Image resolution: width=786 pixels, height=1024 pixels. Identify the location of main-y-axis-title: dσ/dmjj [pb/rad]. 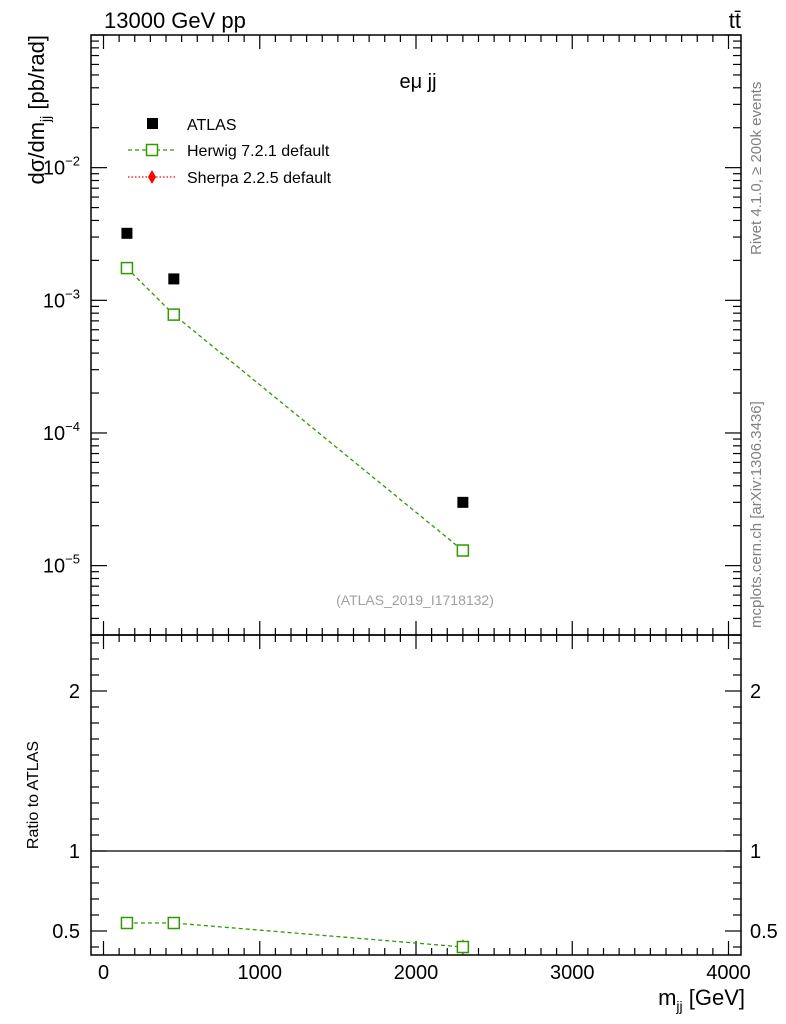
(38, 109).